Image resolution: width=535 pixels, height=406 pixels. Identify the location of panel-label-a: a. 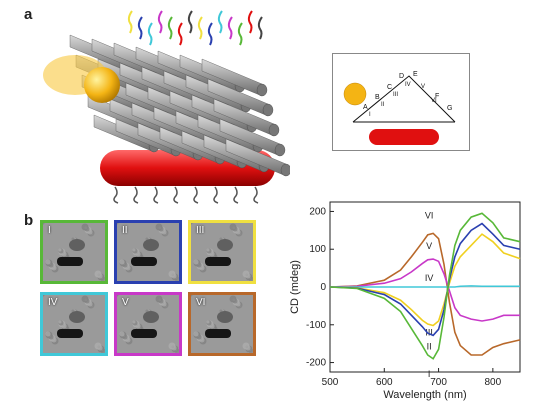
(28, 14).